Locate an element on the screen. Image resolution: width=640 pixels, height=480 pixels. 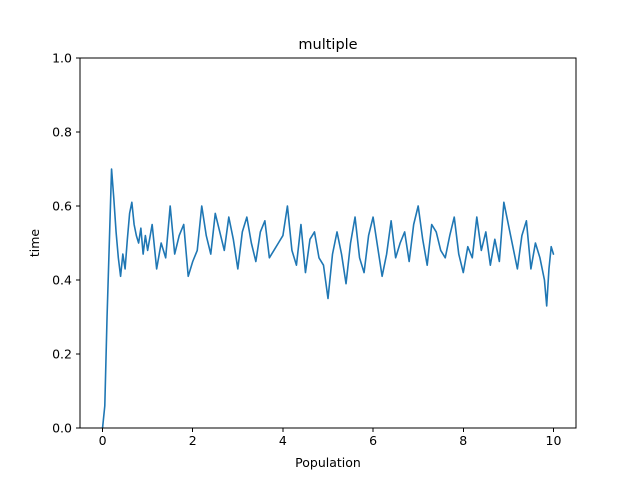
y-tick-label: 1.0 is located at coordinates (62, 58).